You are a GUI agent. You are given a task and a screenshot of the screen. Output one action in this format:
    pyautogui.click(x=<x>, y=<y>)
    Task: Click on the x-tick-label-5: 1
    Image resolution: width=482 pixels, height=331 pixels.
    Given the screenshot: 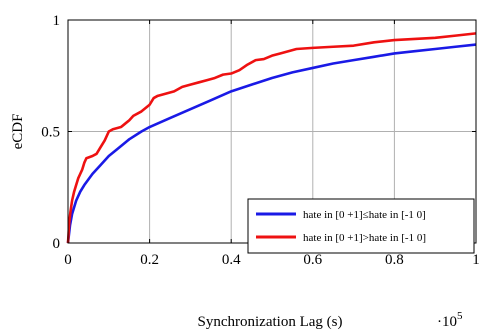 What is the action you would take?
    pyautogui.click(x=476, y=260)
    